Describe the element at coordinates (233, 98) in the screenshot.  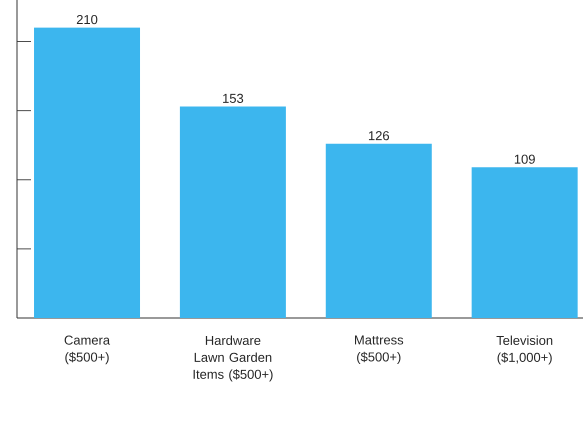
I see `data-label: 153` at that location.